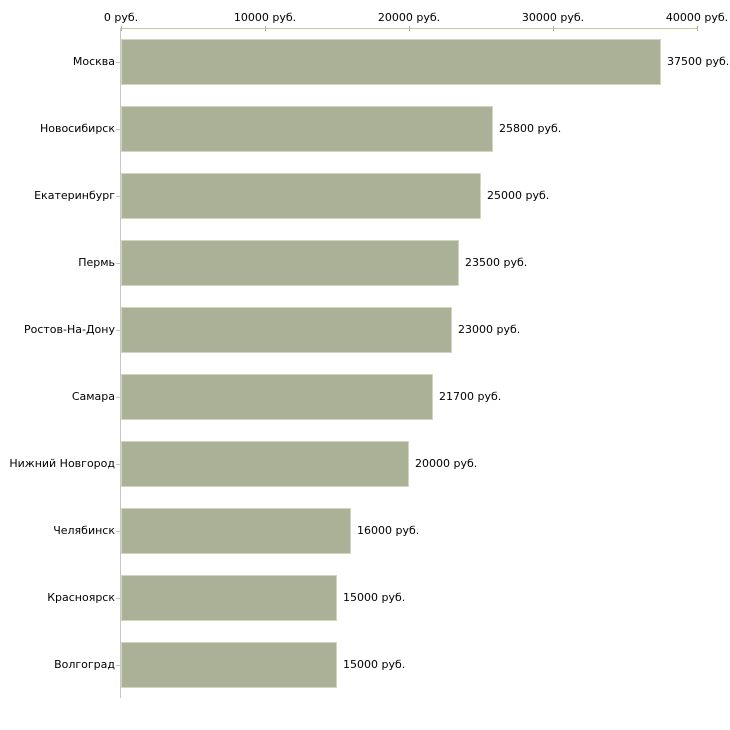 The width and height of the screenshot is (730, 730). Describe the element at coordinates (470, 396) in the screenshot. I see `value-label: 21700 руб.` at that location.